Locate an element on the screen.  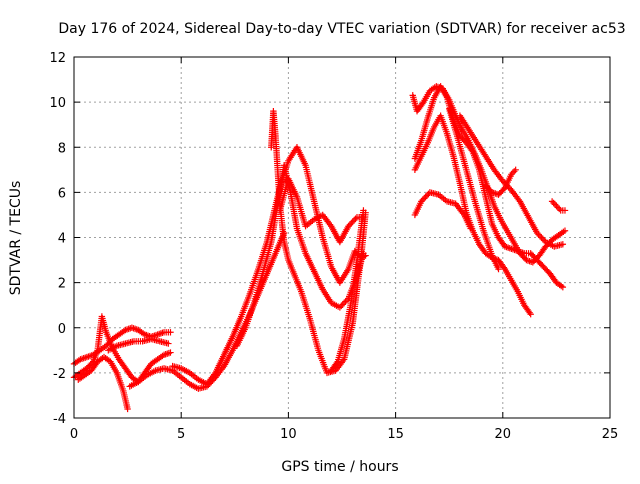
data-series-track-m is located at coordinates (472, 215).